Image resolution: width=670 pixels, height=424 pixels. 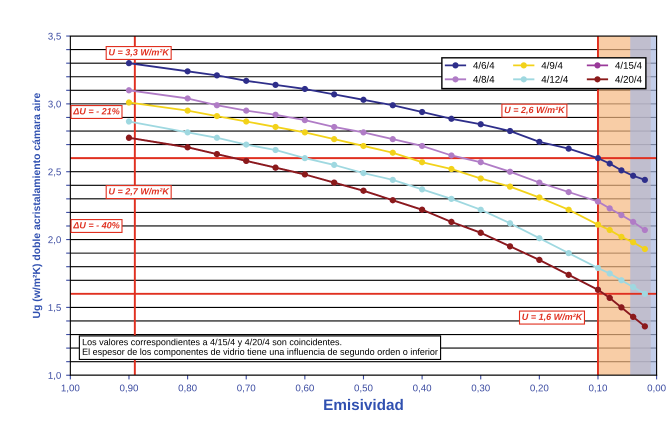 What do you see at coordinates (129, 388) in the screenshot?
I see `x-tick-label: 0,90` at bounding box center [129, 388].